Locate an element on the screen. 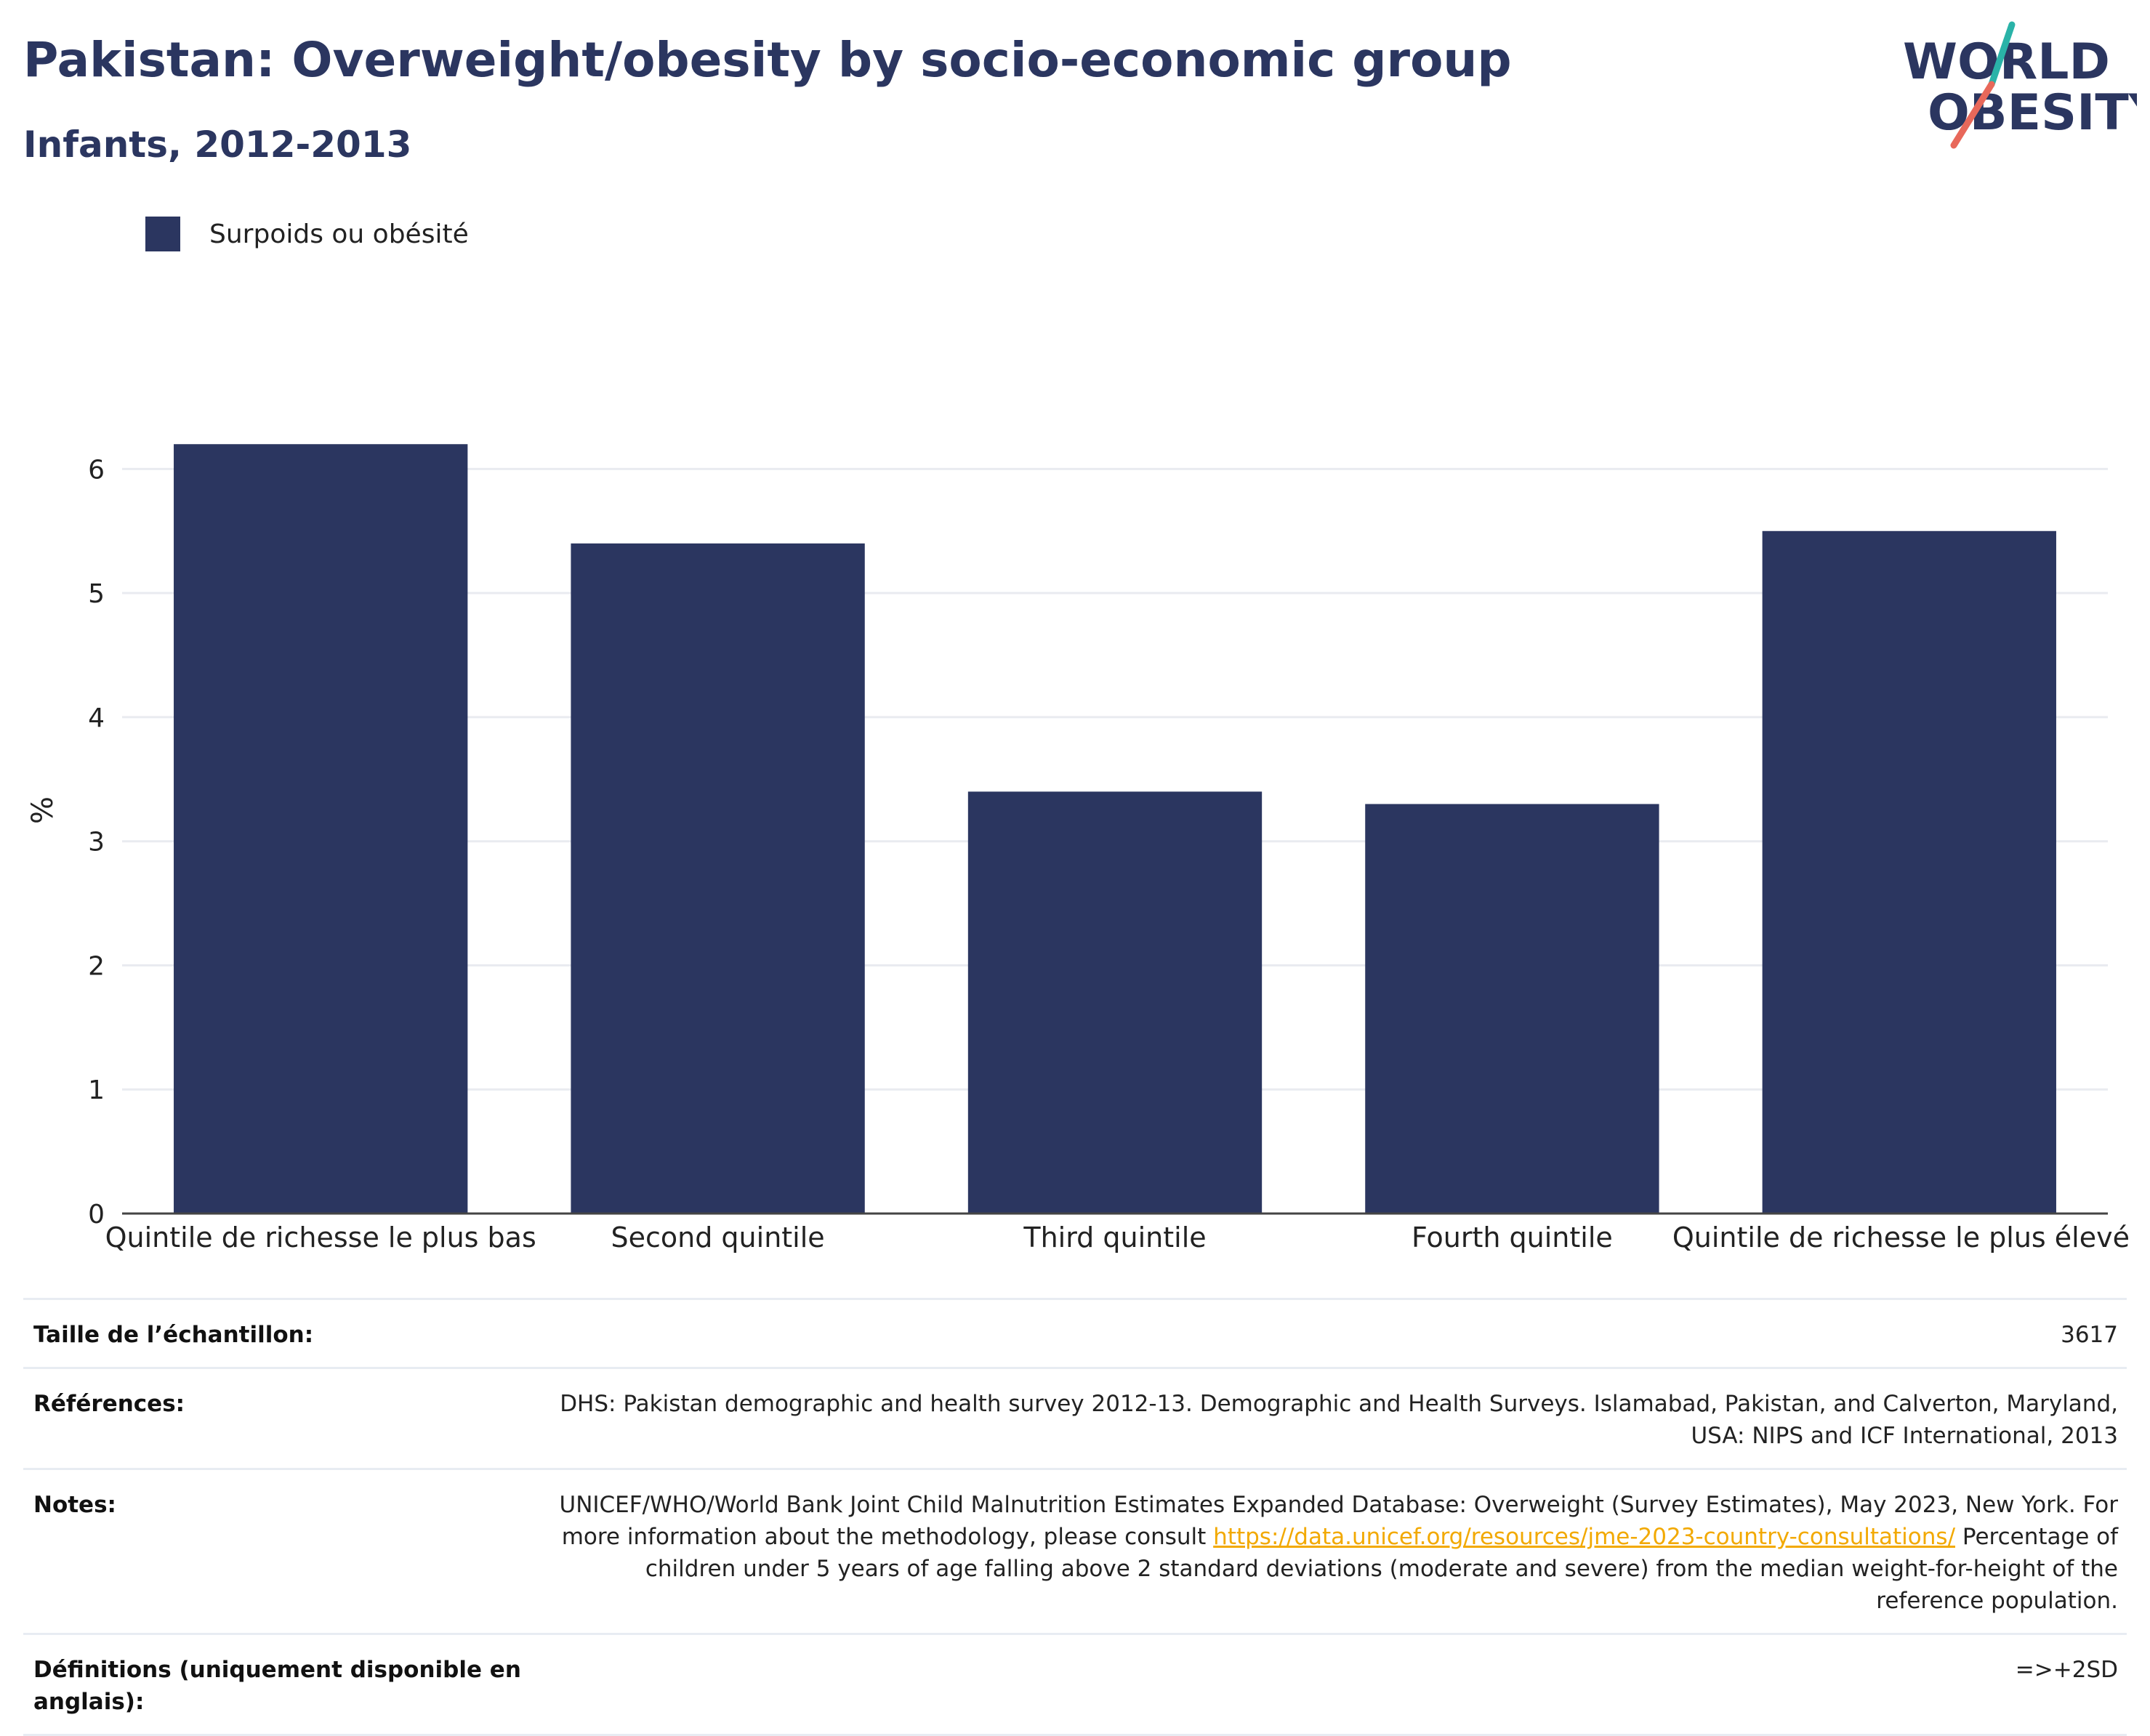  x-tick-label: Quintile de richesse le plus élevé is located at coordinates (1901, 1237).